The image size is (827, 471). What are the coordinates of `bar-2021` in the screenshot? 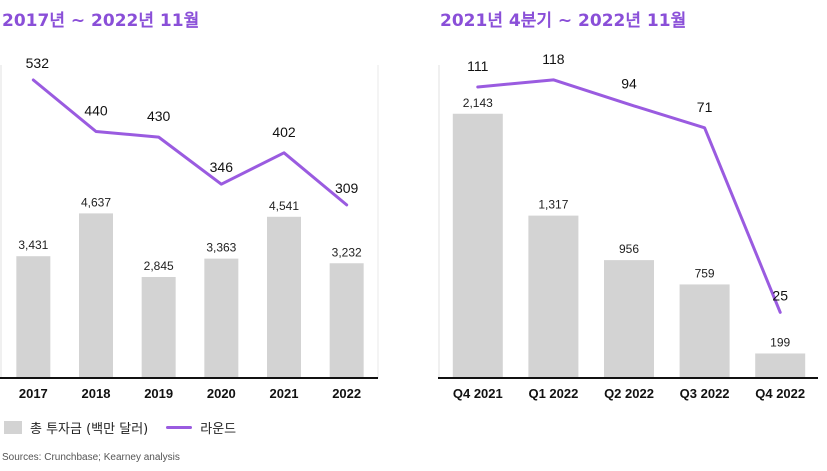 It's located at (284, 297).